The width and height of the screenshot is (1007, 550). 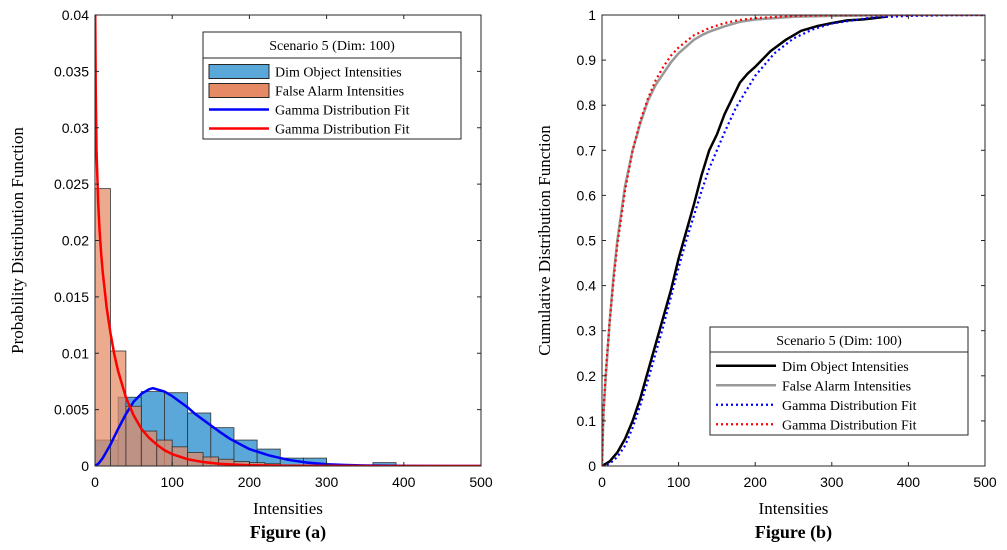 What do you see at coordinates (793, 532) in the screenshot?
I see `panel-b-caption: Figure (b)` at bounding box center [793, 532].